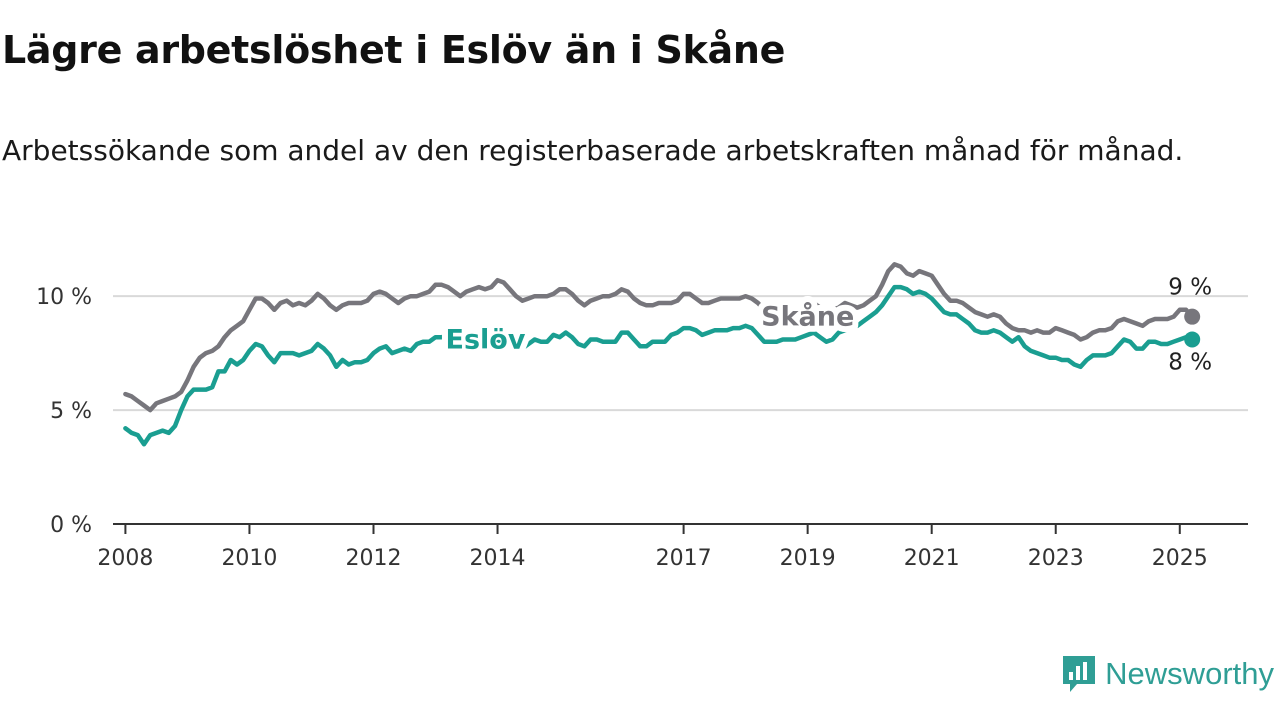  I want to click on x-tick-label: 2025, so click(1180, 558).